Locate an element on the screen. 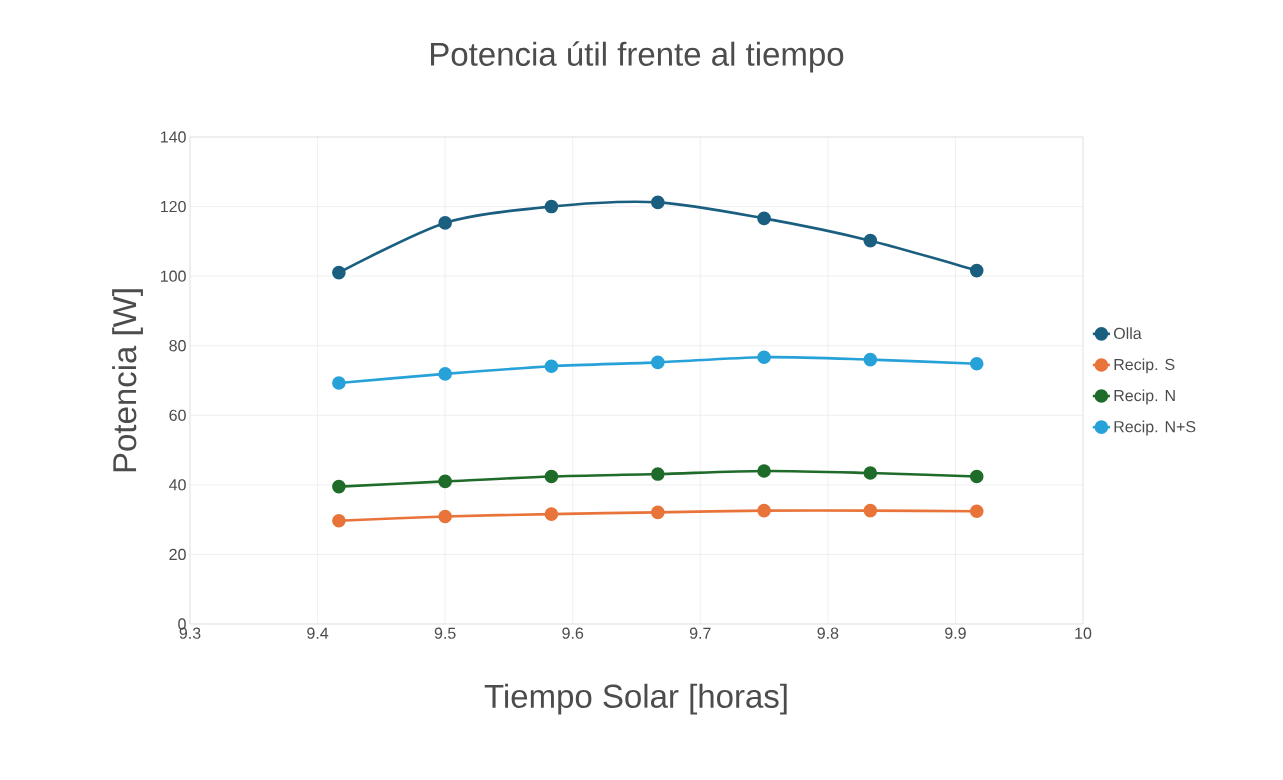  y-tick-label: 80 is located at coordinates (177, 346).